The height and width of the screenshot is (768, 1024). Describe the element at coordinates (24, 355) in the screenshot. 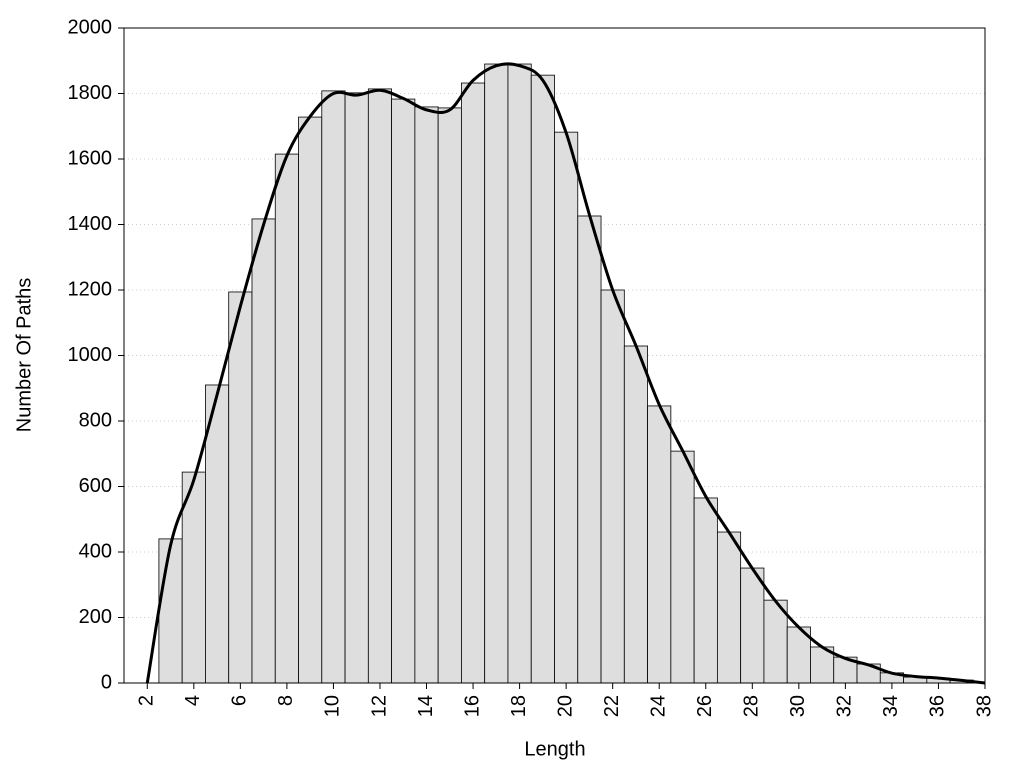

I see `y-axis-label: Number Of Paths` at that location.